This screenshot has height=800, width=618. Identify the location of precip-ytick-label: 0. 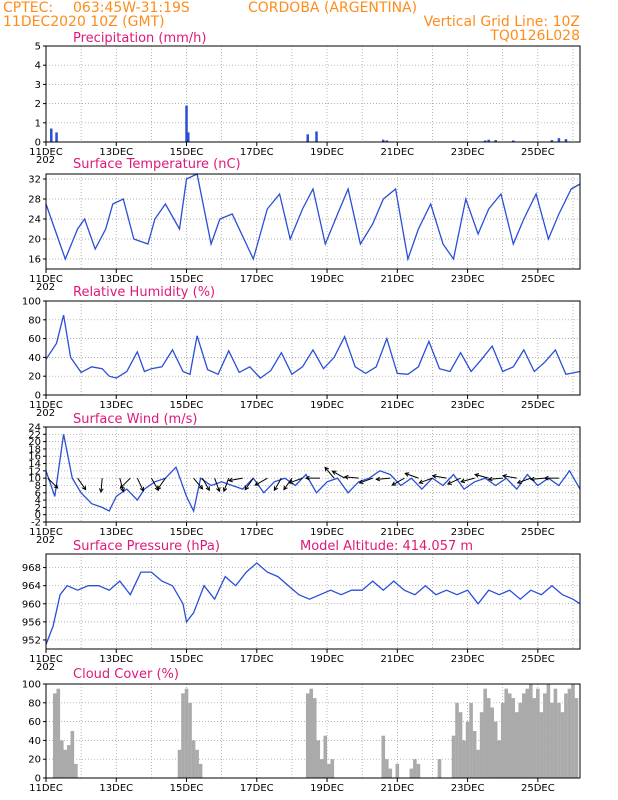
(38, 143).